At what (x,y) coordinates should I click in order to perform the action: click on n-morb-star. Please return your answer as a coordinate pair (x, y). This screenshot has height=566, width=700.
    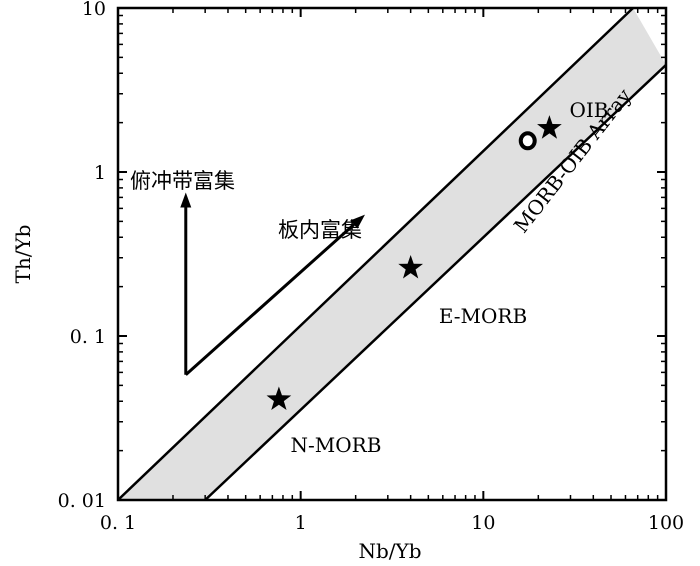
    Looking at the image, I should click on (279, 398).